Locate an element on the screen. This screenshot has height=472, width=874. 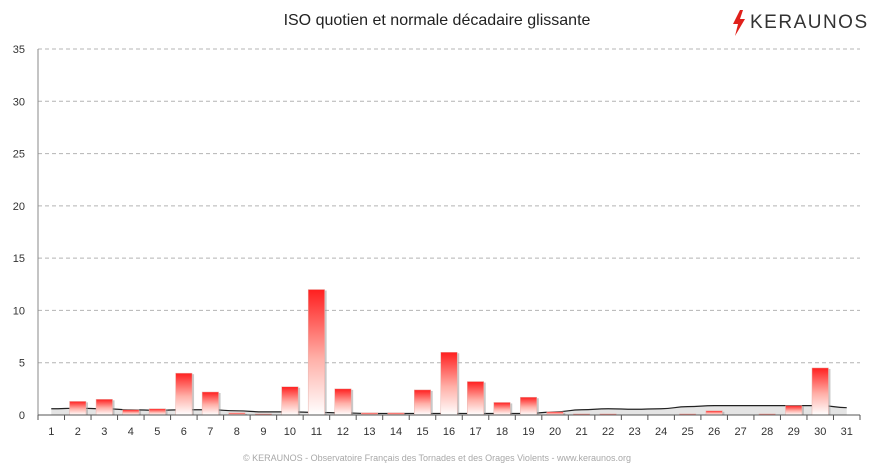
brand-name: KERAUNOS is located at coordinates (809, 22).